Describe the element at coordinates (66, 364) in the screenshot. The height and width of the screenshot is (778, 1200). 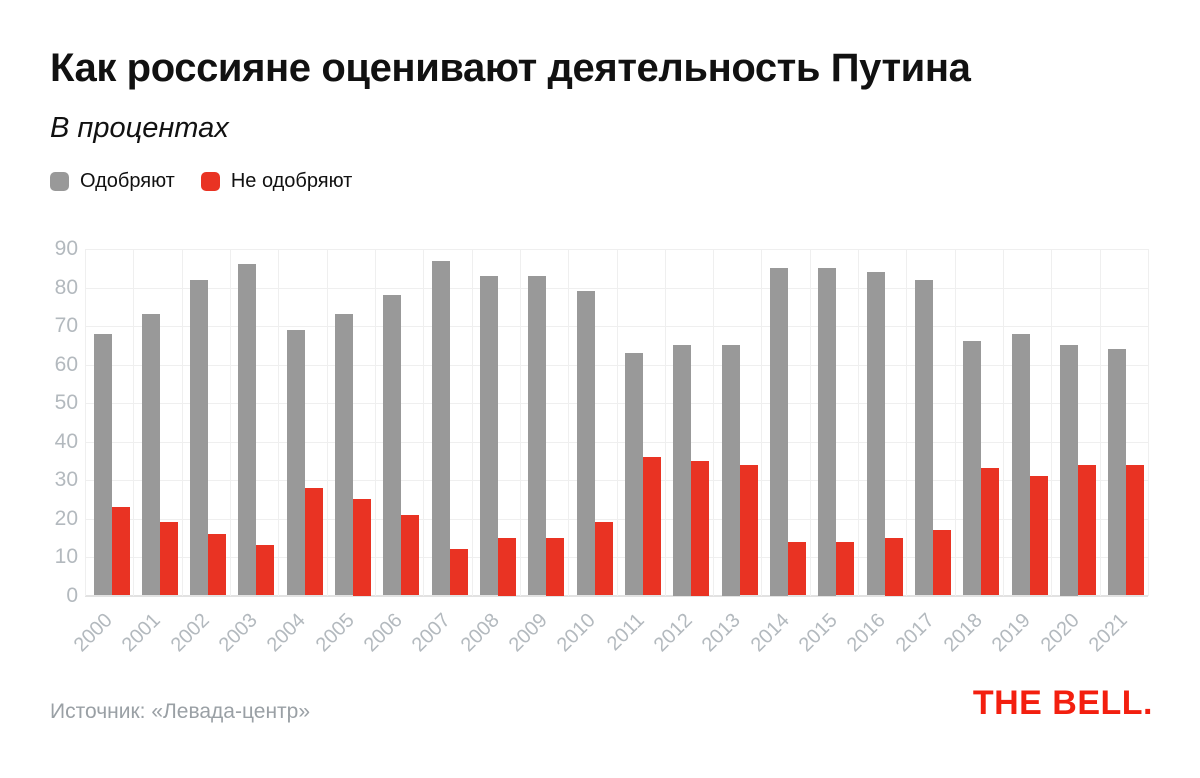
I see `y-tick-label: 60` at that location.